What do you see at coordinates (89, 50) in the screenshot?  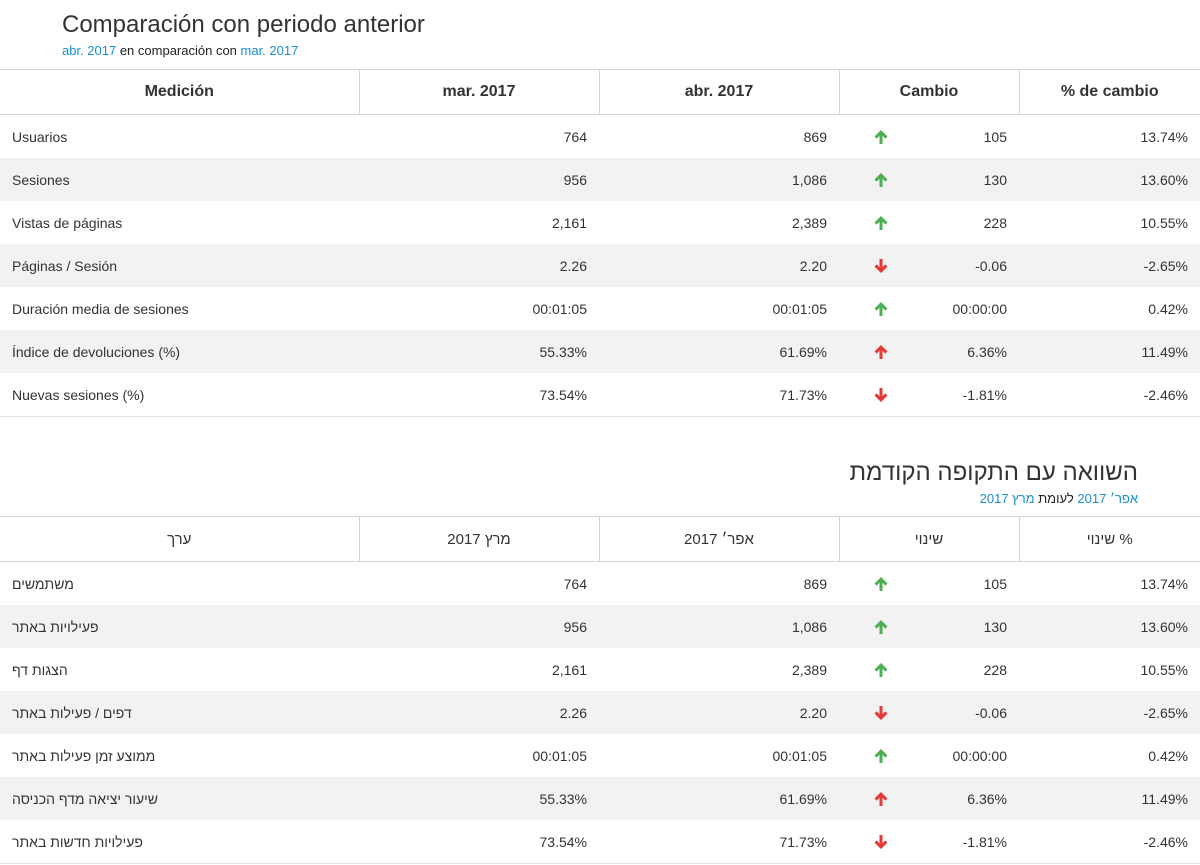 I see `current-period-date: abr. 2017` at bounding box center [89, 50].